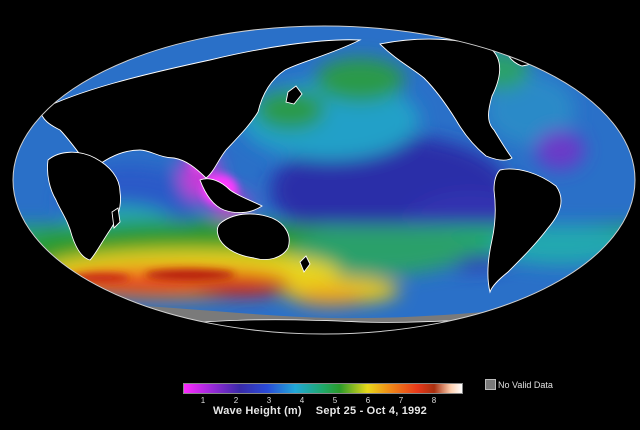 The width and height of the screenshot is (640, 430). I want to click on color-scale-ticks: 1 2 3 4 5 6 7 8, so click(323, 400).